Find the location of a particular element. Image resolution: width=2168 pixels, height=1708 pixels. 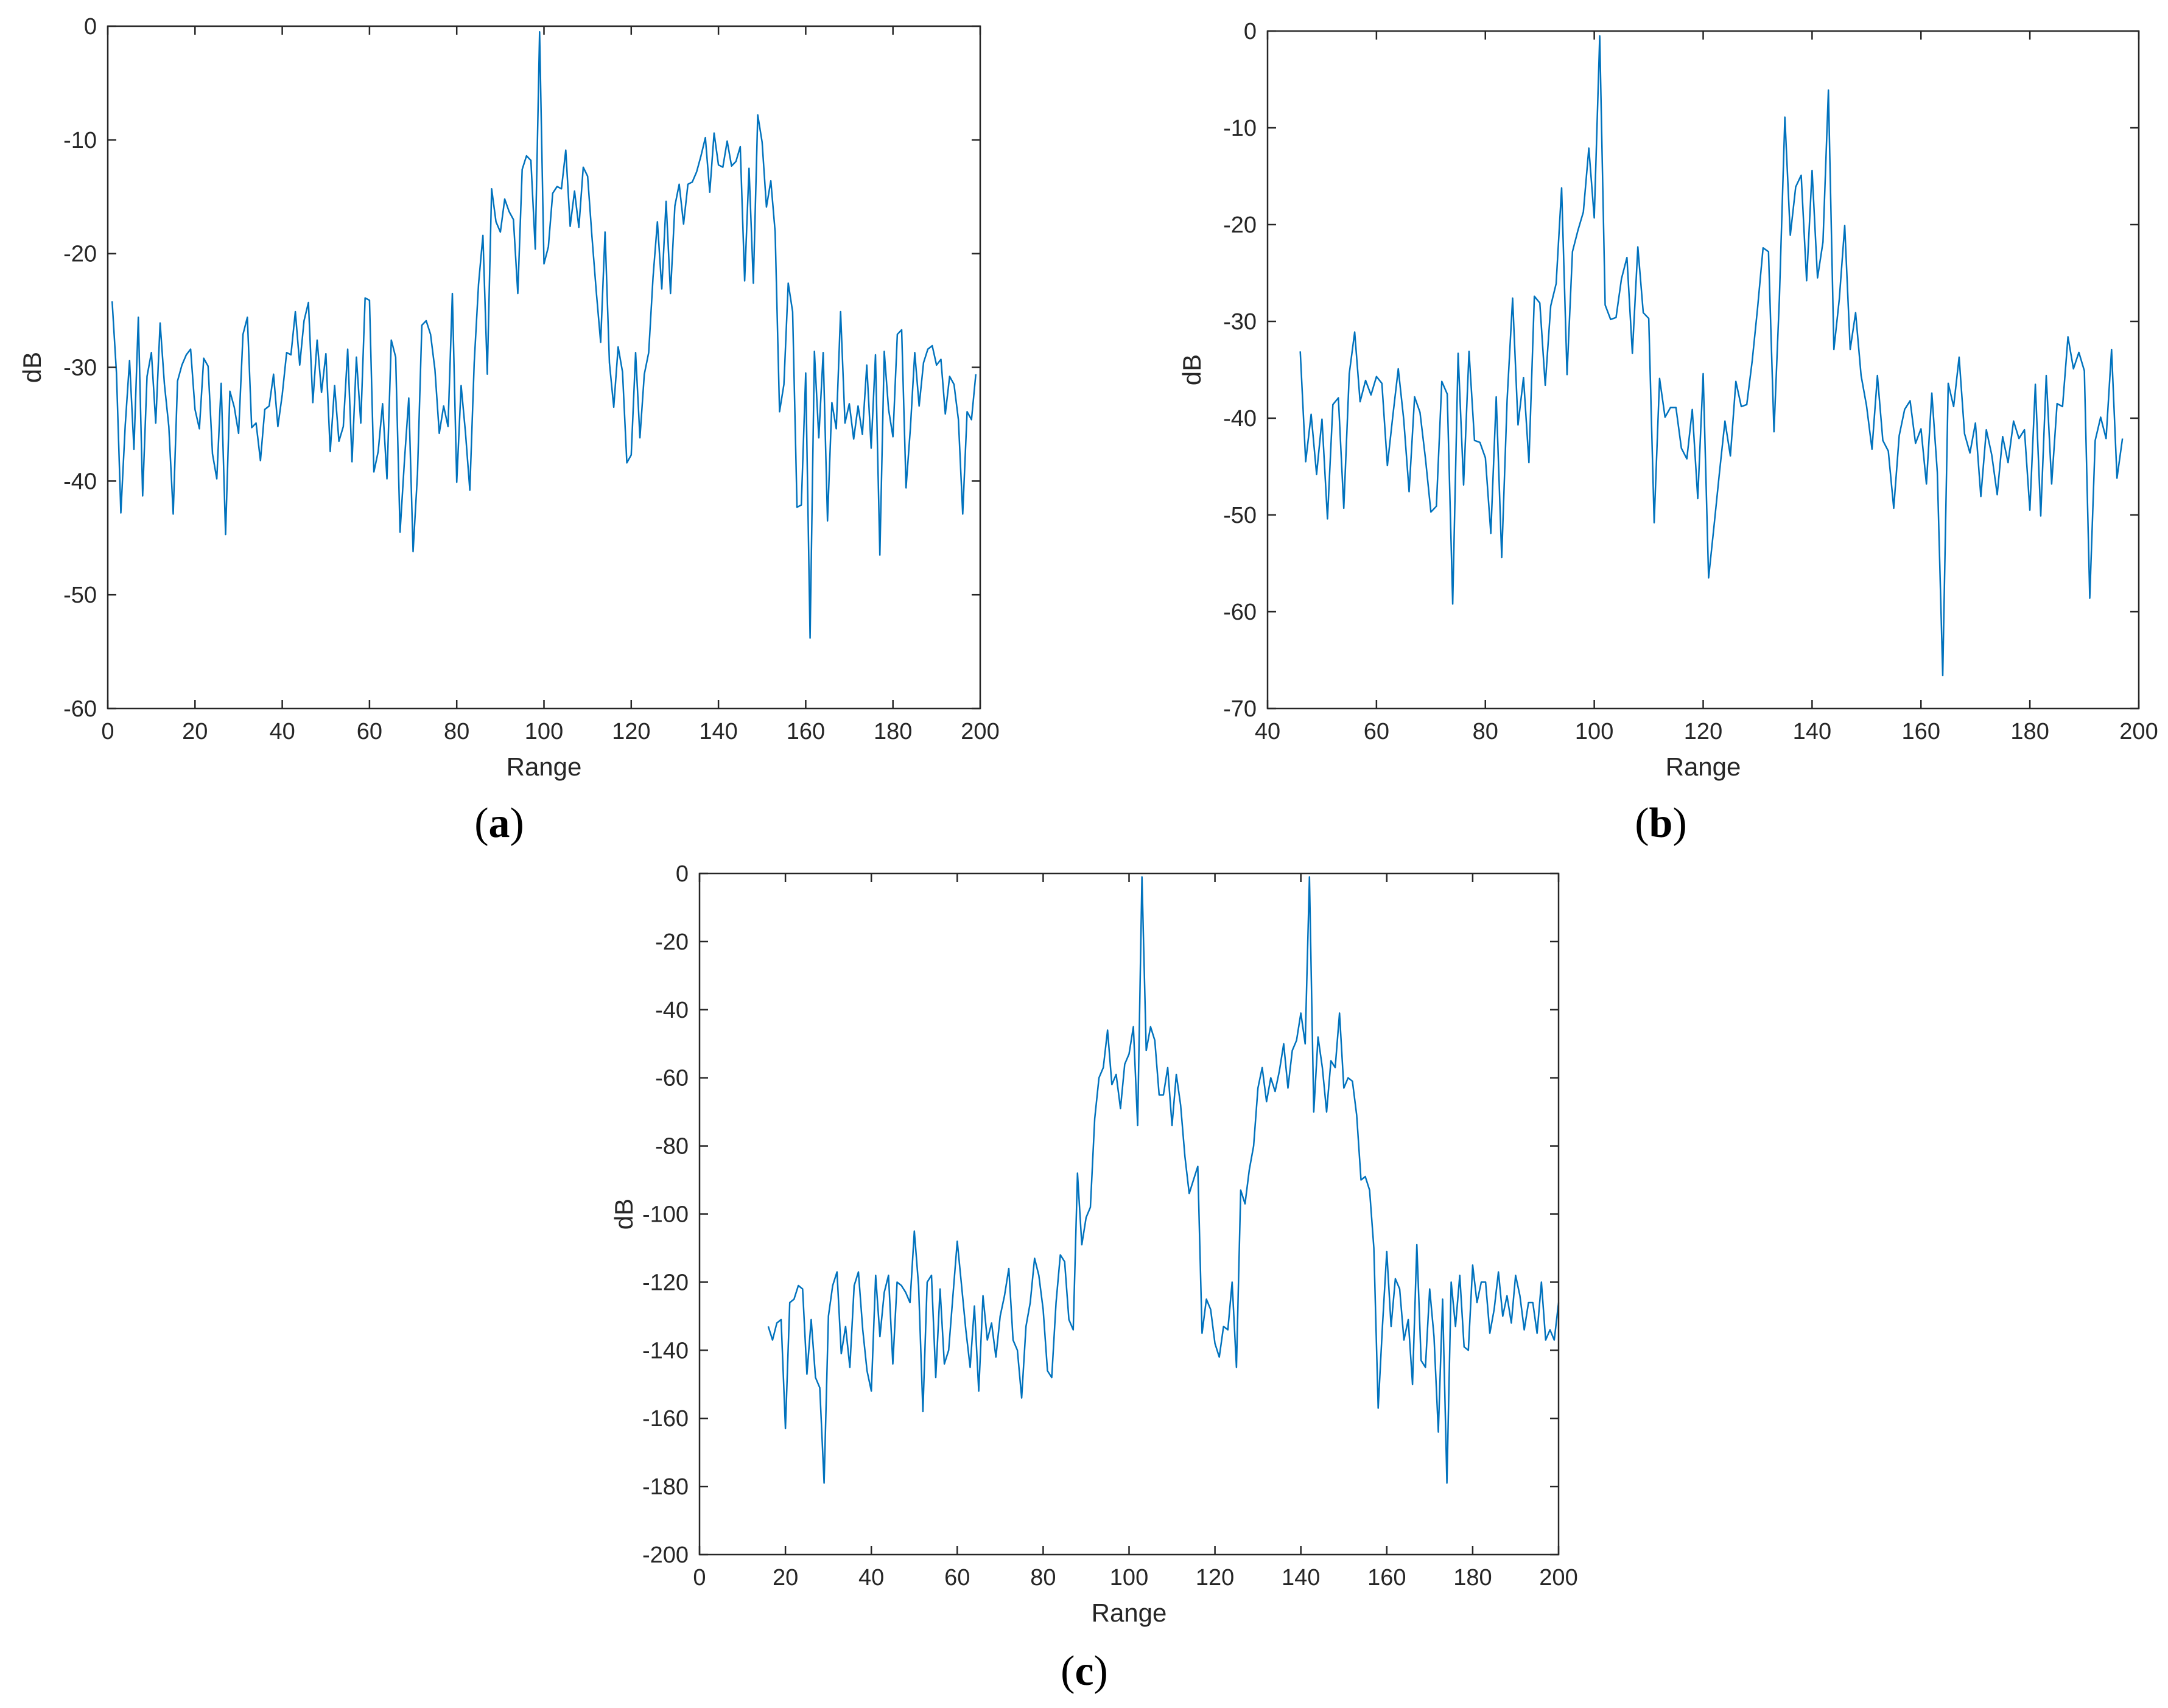

x-tick-label-b: 180 is located at coordinates (2029, 731).